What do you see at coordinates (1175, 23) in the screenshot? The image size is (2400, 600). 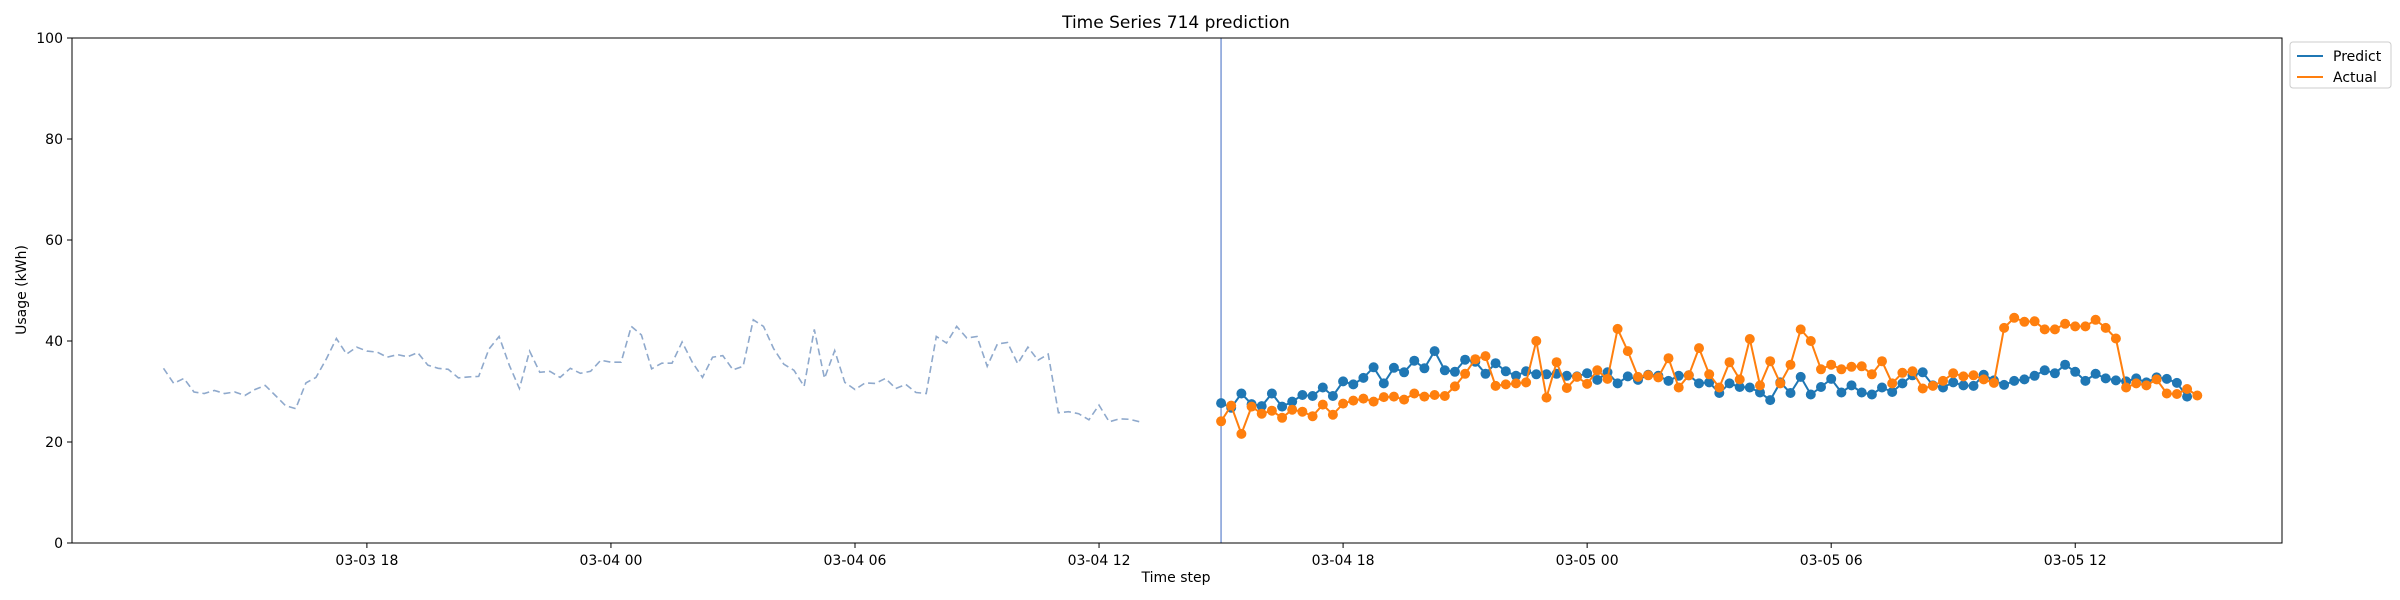 I see `chart-title: Time Series 714 prediction` at bounding box center [1175, 23].